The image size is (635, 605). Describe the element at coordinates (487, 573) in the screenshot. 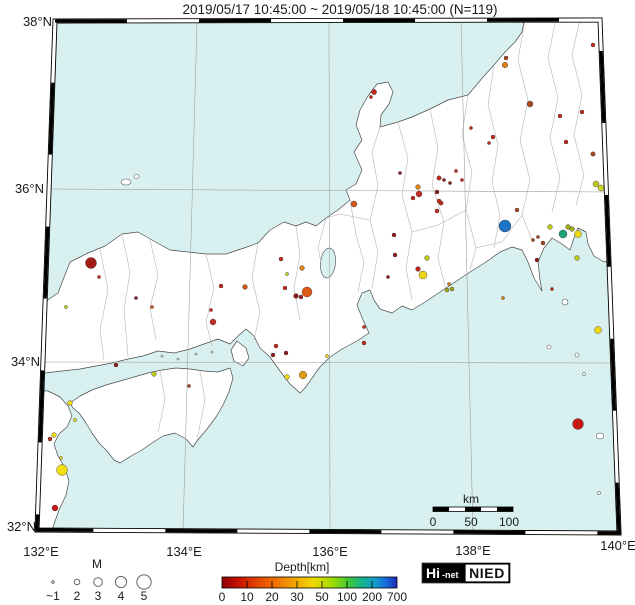

I see `logo-nied-text: NIED` at that location.